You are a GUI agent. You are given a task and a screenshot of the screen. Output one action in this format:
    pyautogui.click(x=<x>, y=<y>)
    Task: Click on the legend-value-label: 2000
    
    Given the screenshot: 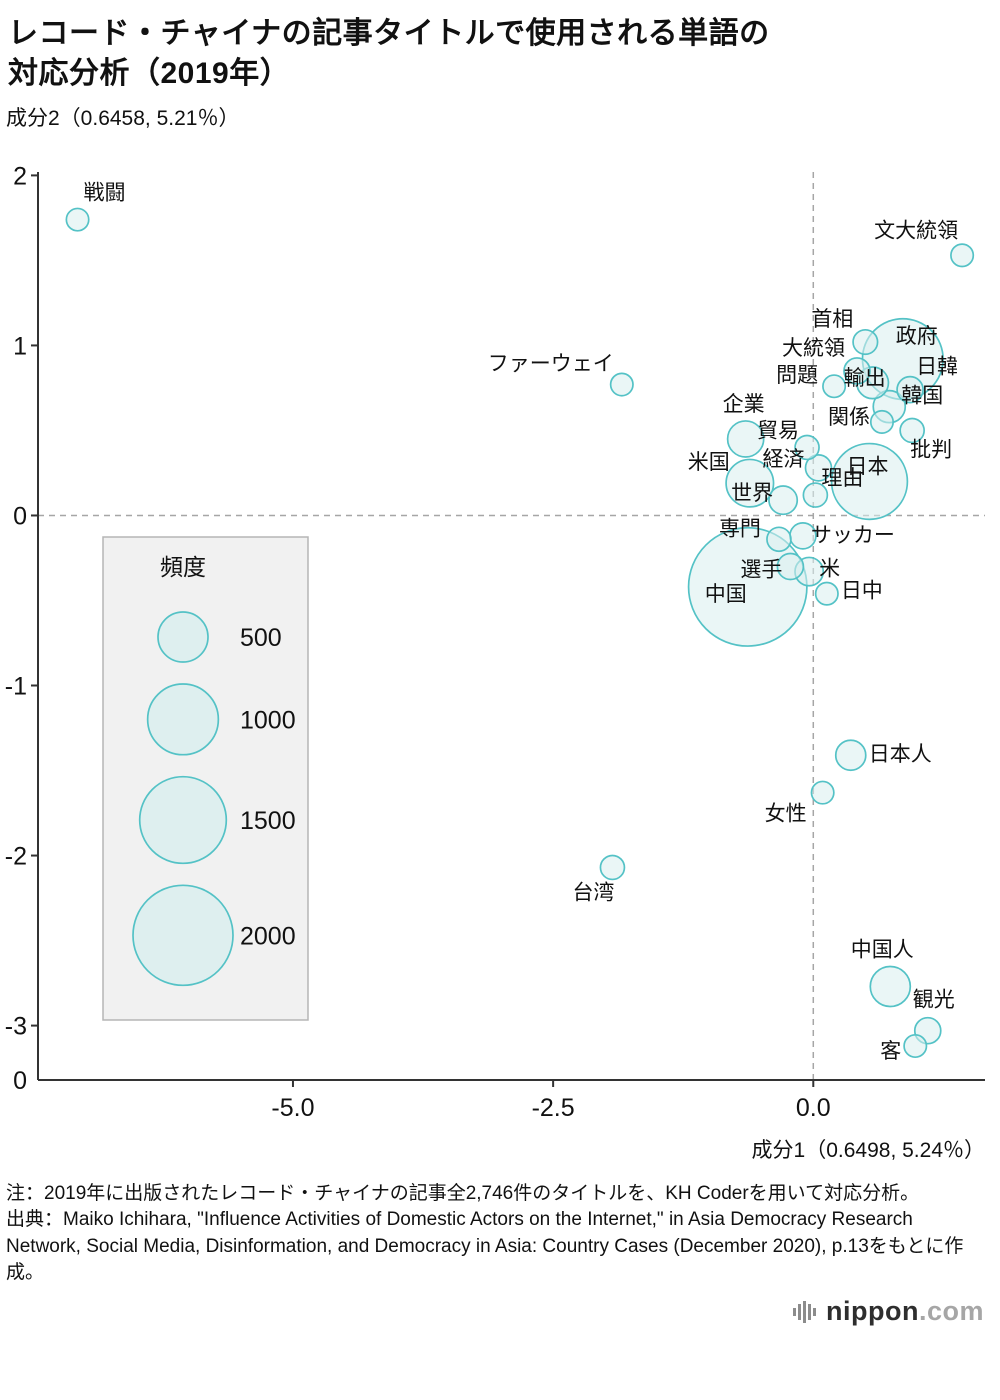 What is the action you would take?
    pyautogui.click(x=268, y=937)
    